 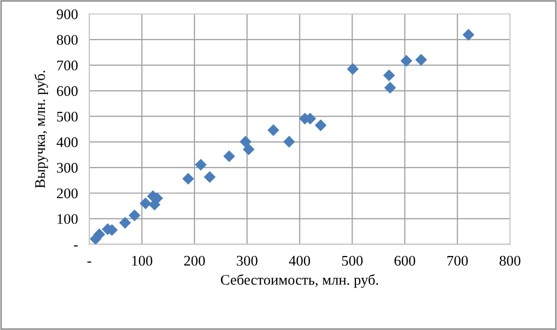 I want to click on y-tick-label: 300, so click(x=67, y=167).